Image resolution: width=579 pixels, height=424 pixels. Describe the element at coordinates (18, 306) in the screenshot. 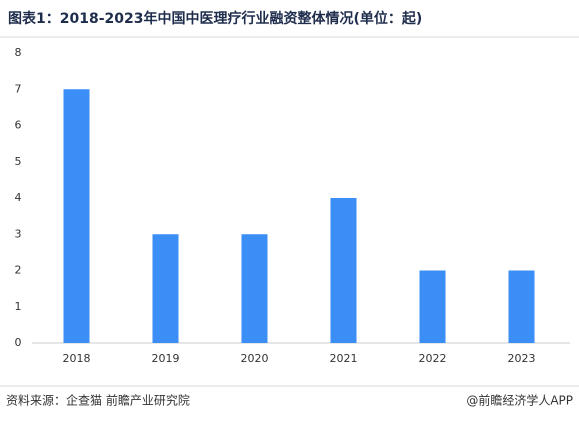

I see `y-tick-label: 1` at that location.